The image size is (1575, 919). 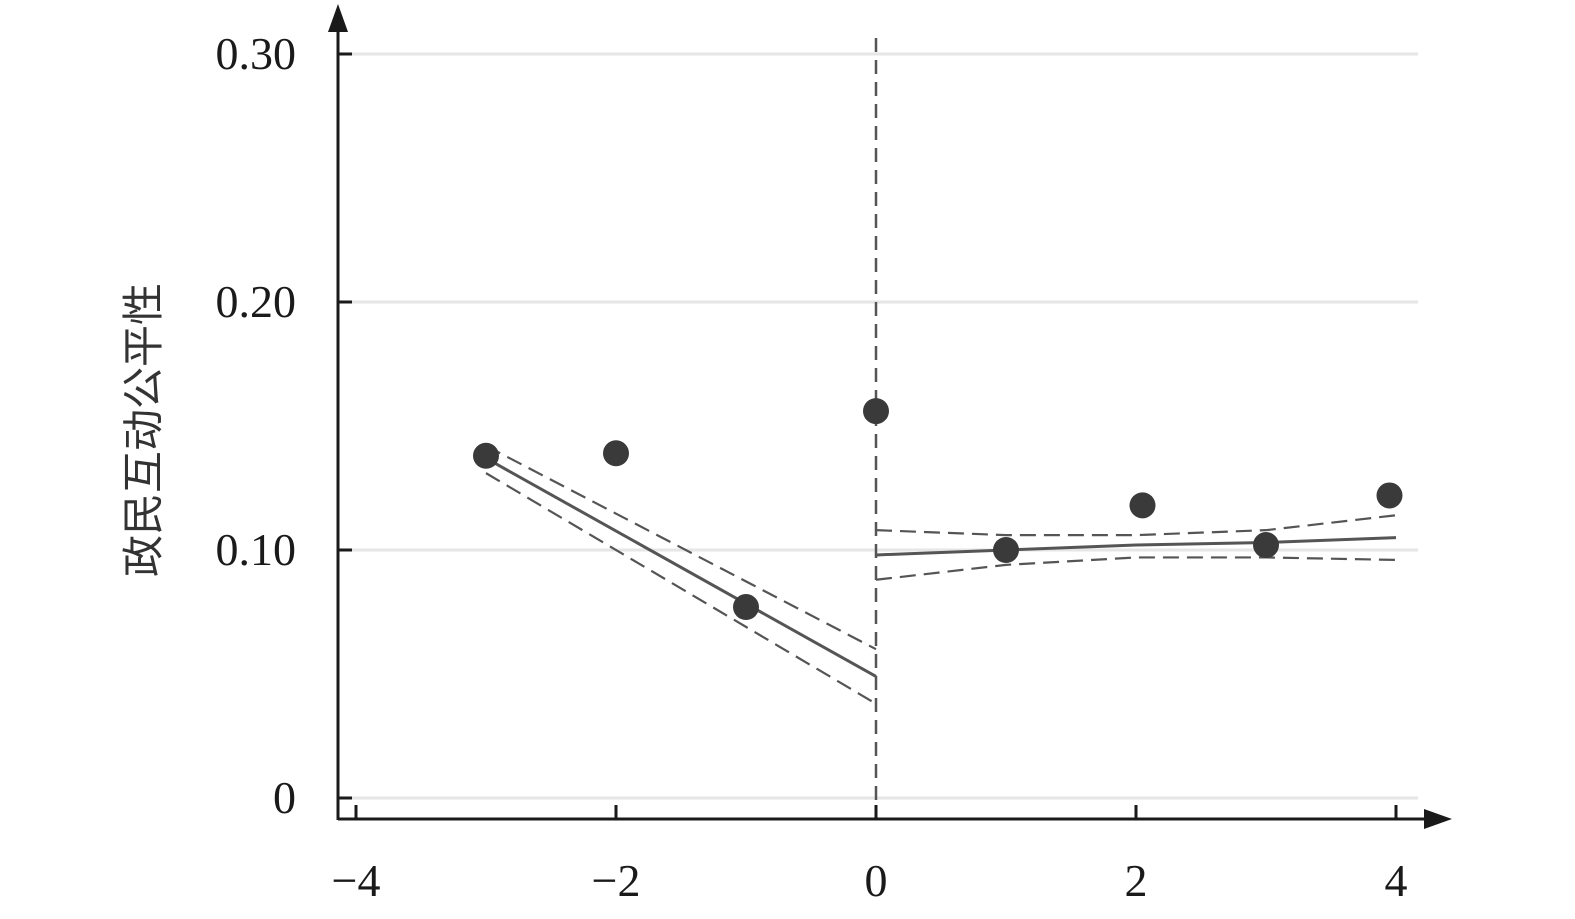 What do you see at coordinates (356, 880) in the screenshot?
I see `x-tick-label-0: −4` at bounding box center [356, 880].